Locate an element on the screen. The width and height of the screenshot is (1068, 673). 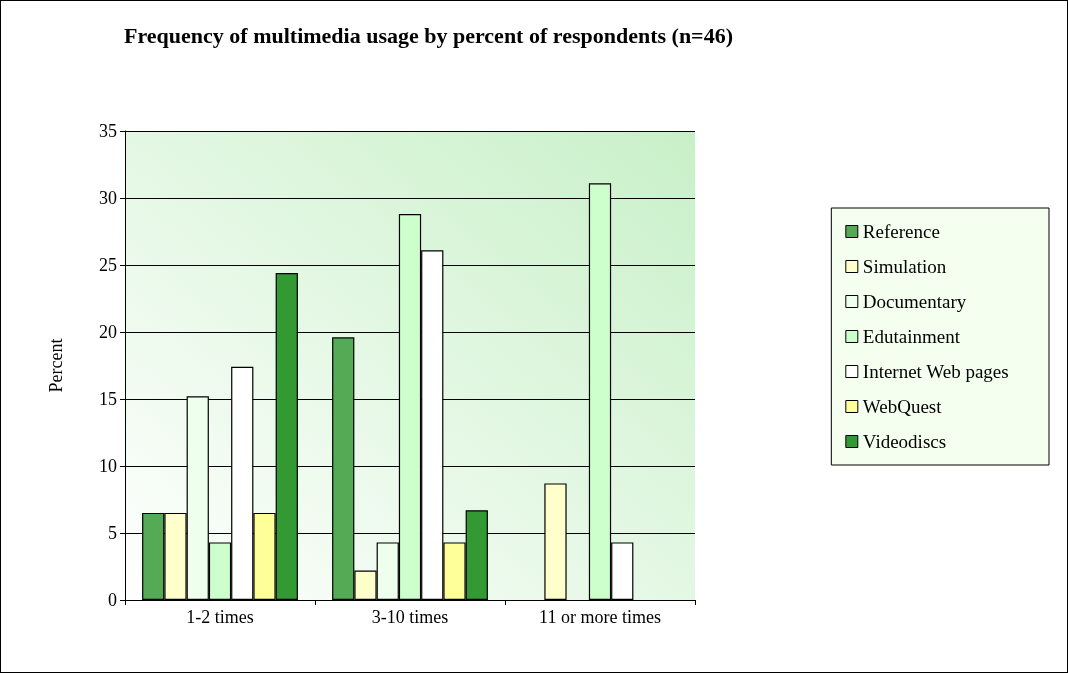
chart-title: Frequency of multimedia usage by percent of respondents (n=46) is located at coordinates (428, 35).